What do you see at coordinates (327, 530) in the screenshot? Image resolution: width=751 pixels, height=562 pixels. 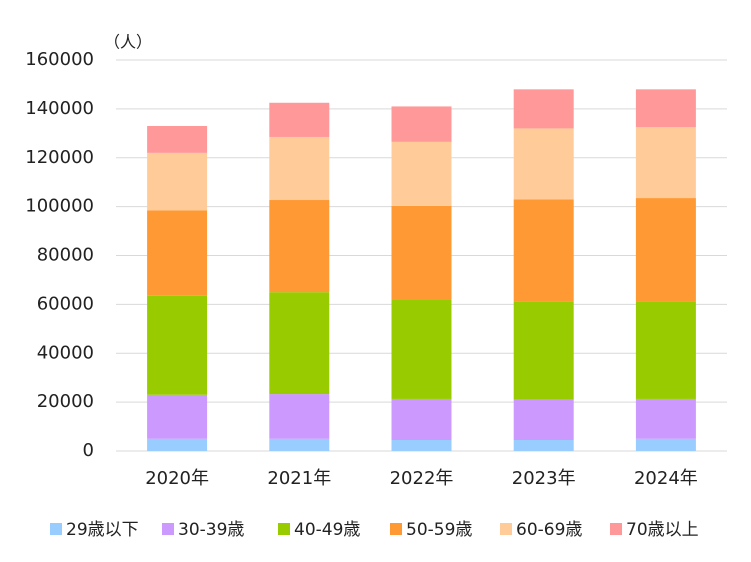 I see `legend-label: 40-49歳` at bounding box center [327, 530].